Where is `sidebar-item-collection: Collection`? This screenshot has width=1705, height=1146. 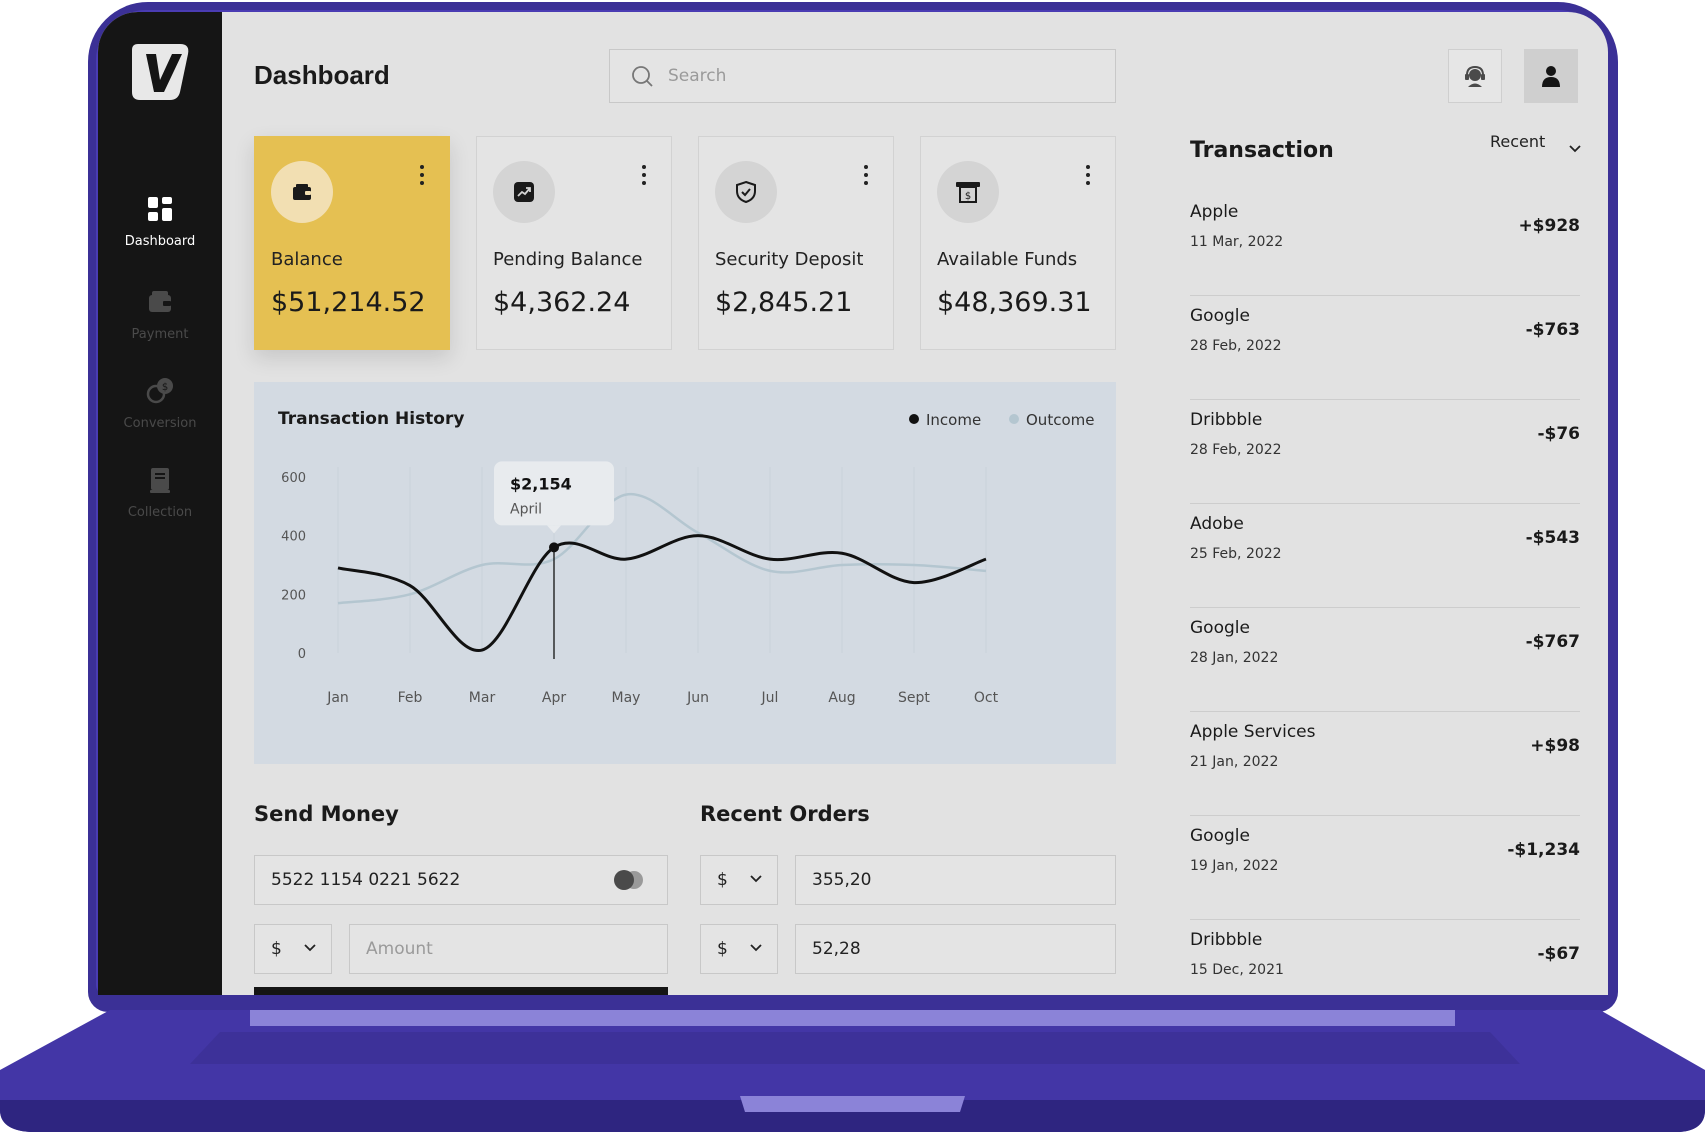
sidebar-item-collection: Collection is located at coordinates (160, 493).